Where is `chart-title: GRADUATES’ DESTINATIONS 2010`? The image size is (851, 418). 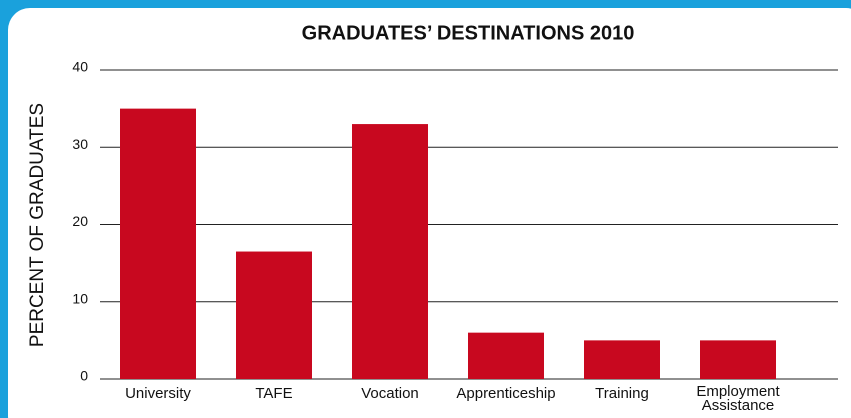
chart-title: GRADUATES’ DESTINATIONS 2010 is located at coordinates (468, 33).